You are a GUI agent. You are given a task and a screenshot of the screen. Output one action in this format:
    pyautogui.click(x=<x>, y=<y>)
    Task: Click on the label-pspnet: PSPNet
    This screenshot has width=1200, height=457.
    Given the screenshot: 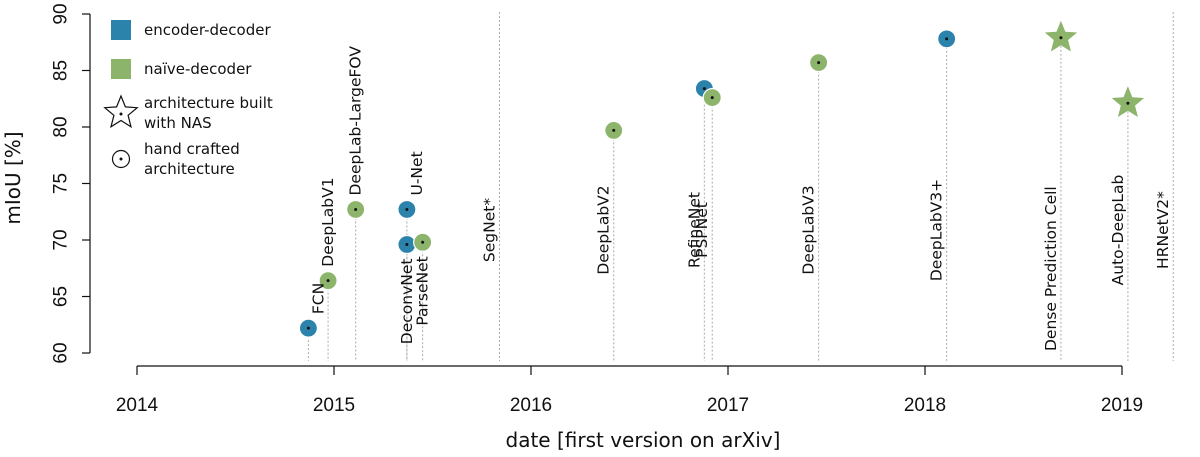 What is the action you would take?
    pyautogui.click(x=702, y=230)
    